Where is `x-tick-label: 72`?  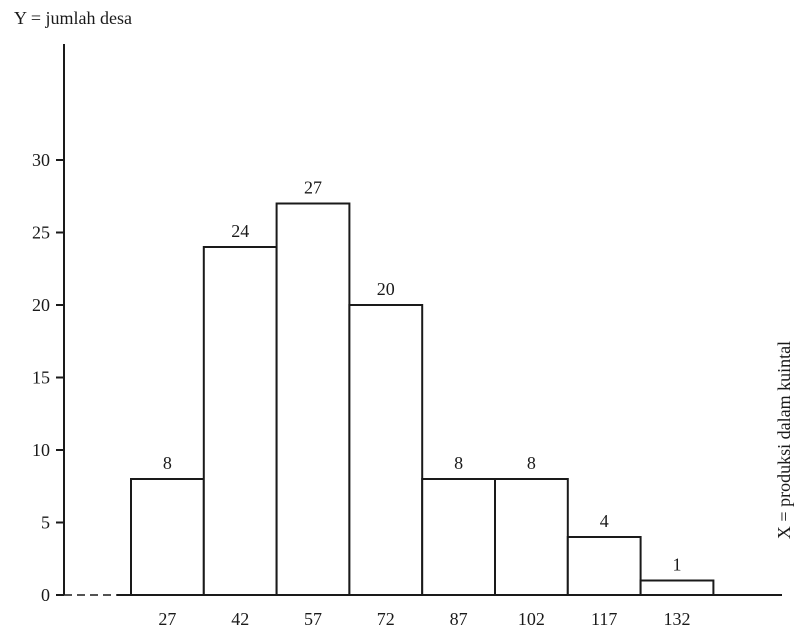
x-tick-label: 72 is located at coordinates (386, 619).